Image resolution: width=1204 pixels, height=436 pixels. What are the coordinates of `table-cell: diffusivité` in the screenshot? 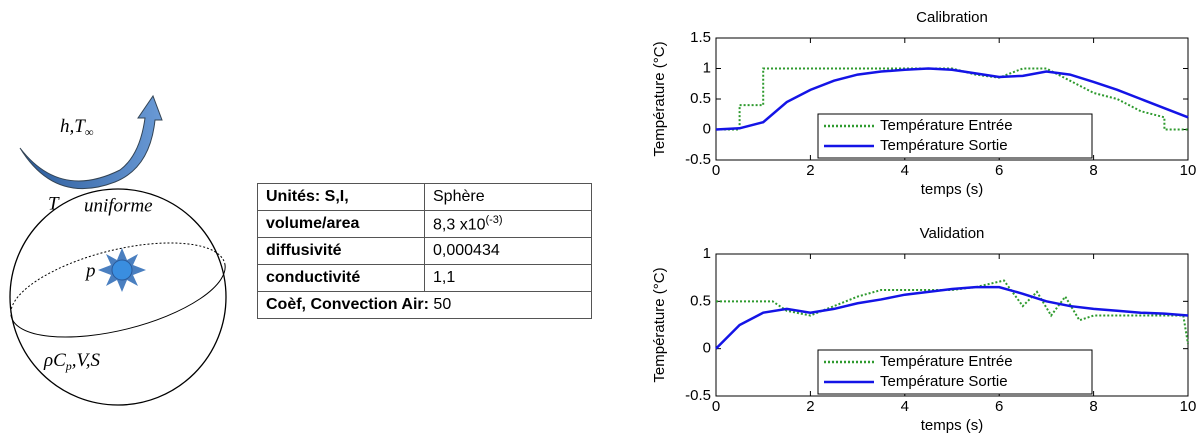 It's located at (341, 251).